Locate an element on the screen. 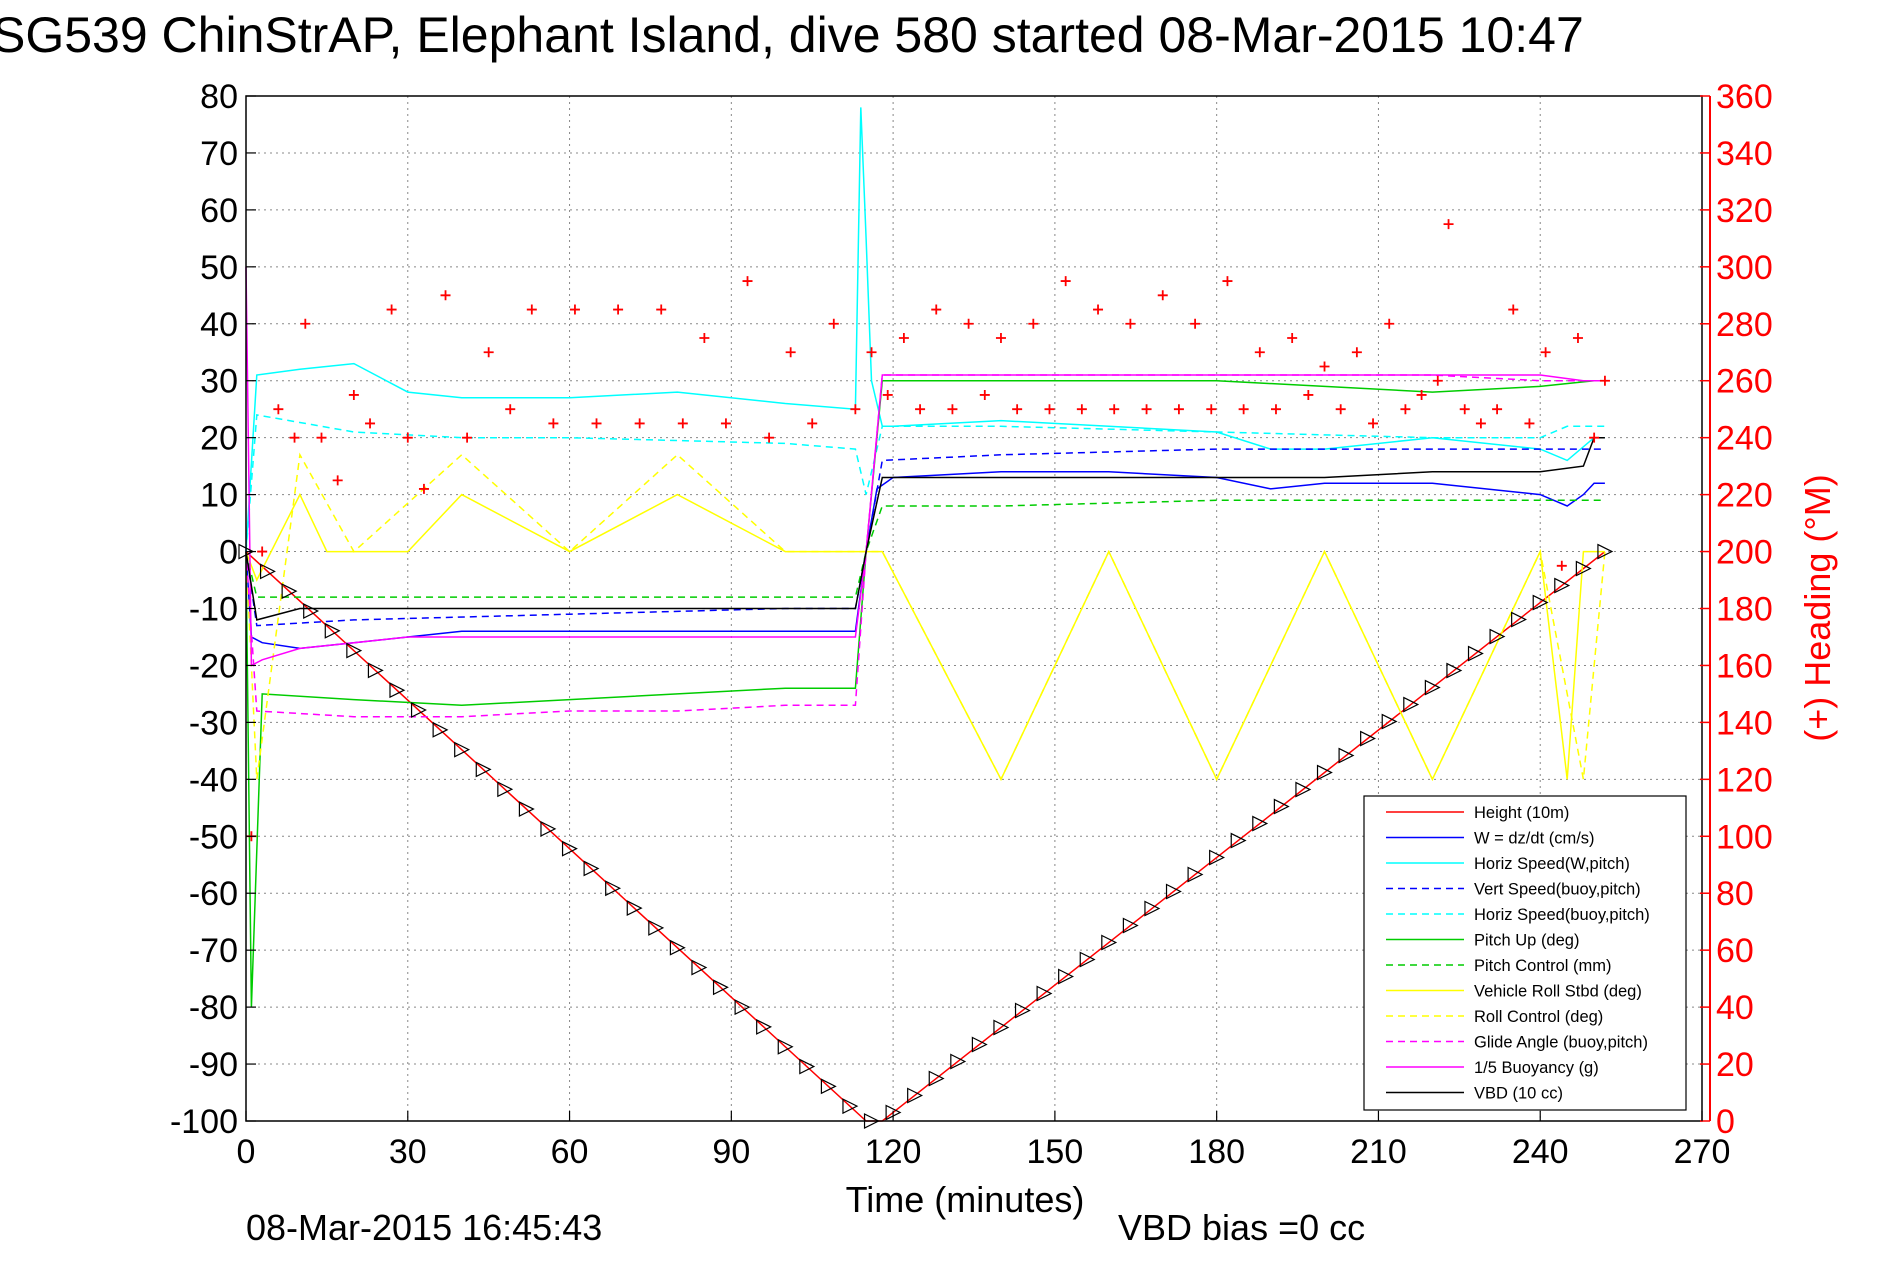 The width and height of the screenshot is (1891, 1262). right-tick-label: 80 is located at coordinates (1735, 894).